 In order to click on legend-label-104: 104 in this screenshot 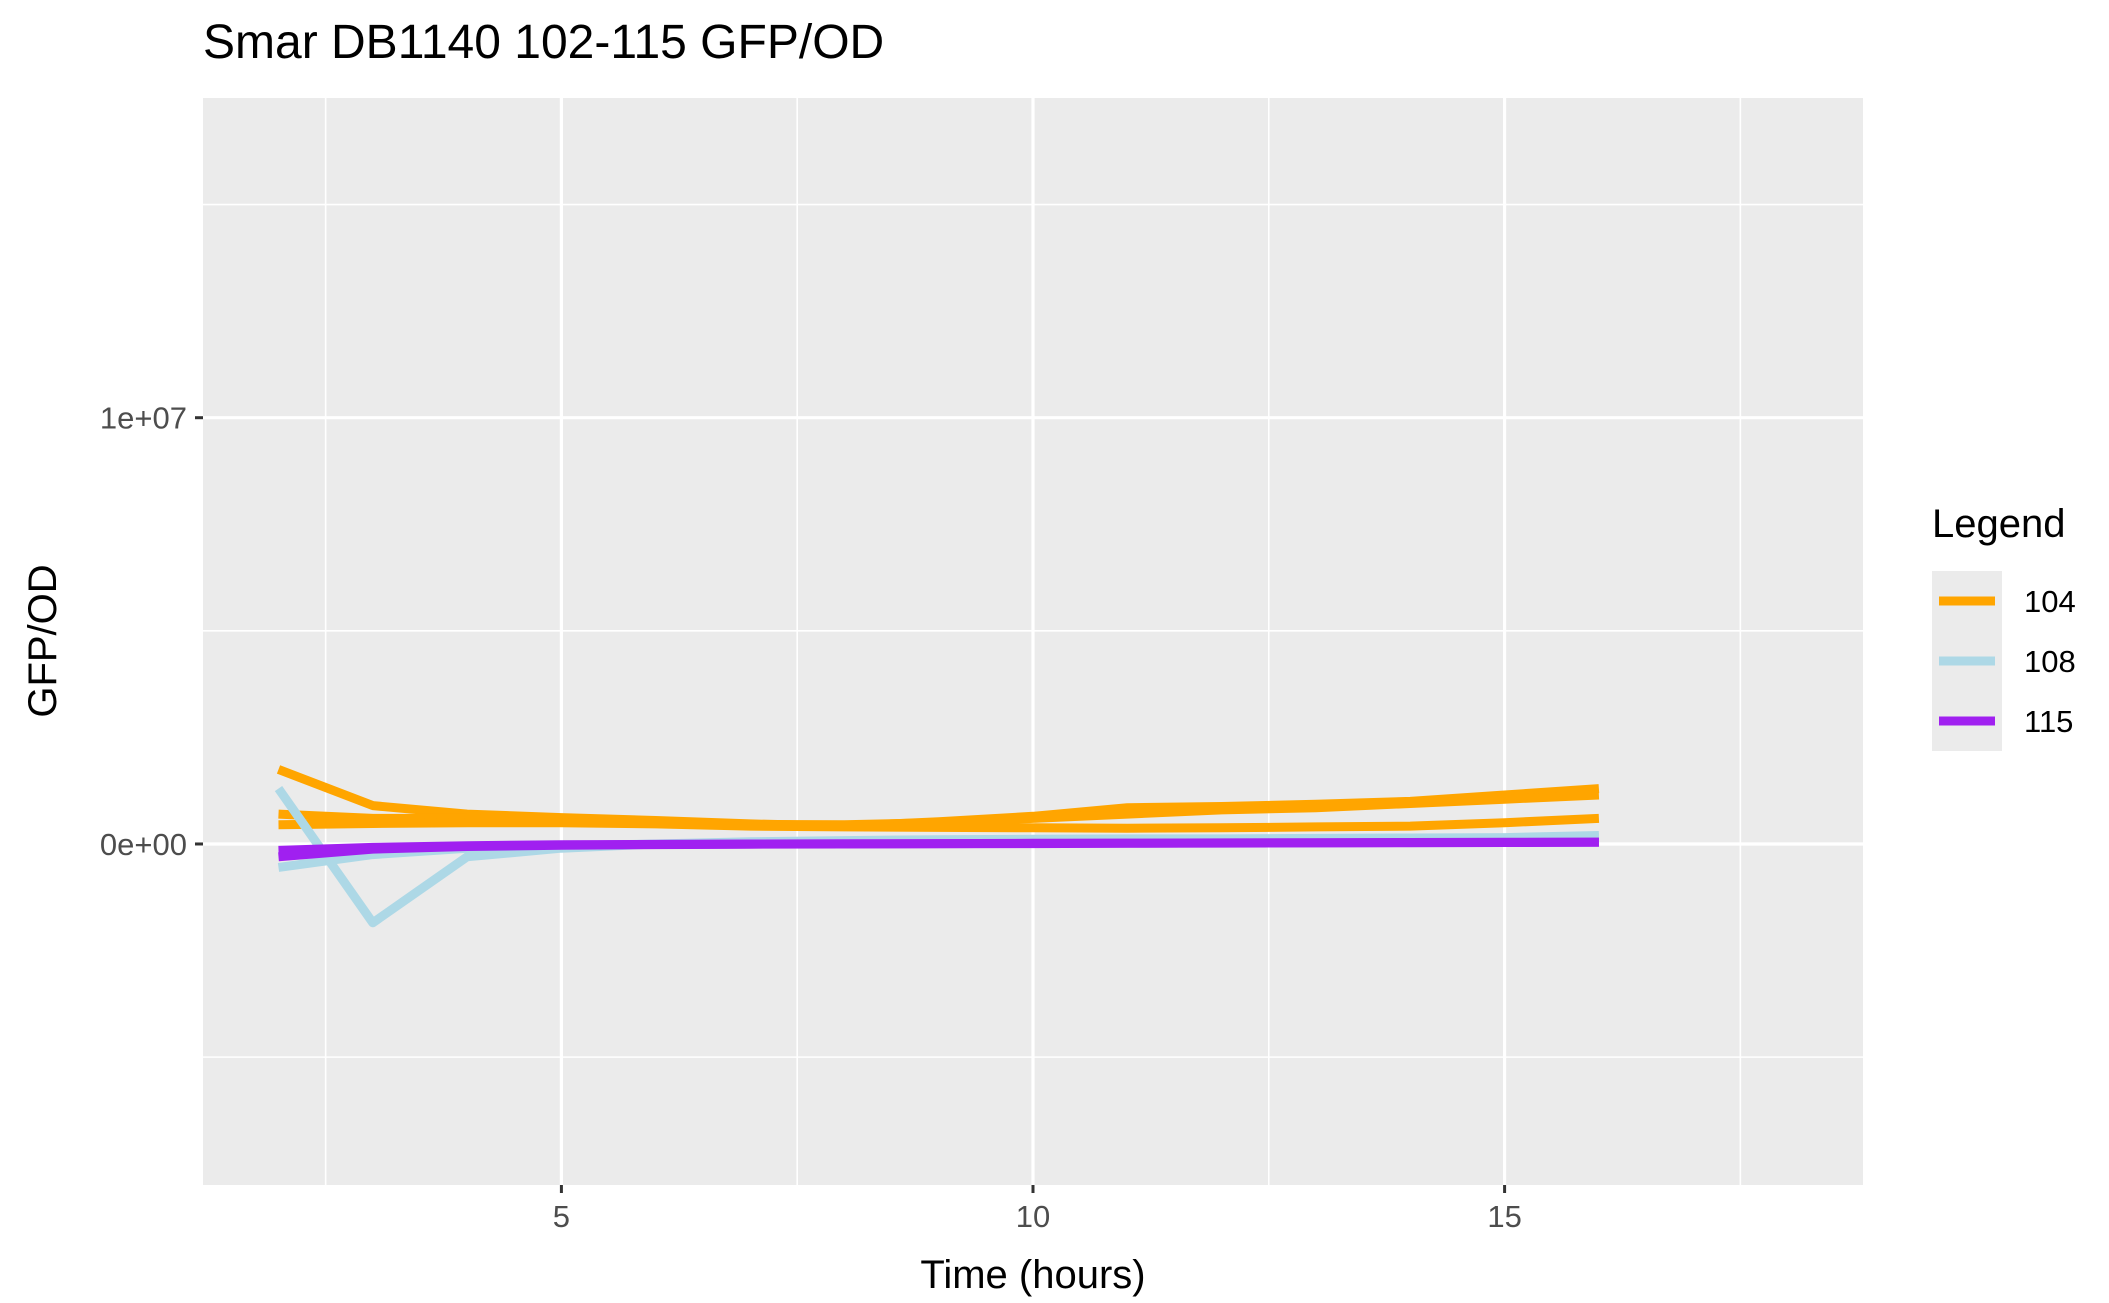, I will do `click(2050, 601)`.